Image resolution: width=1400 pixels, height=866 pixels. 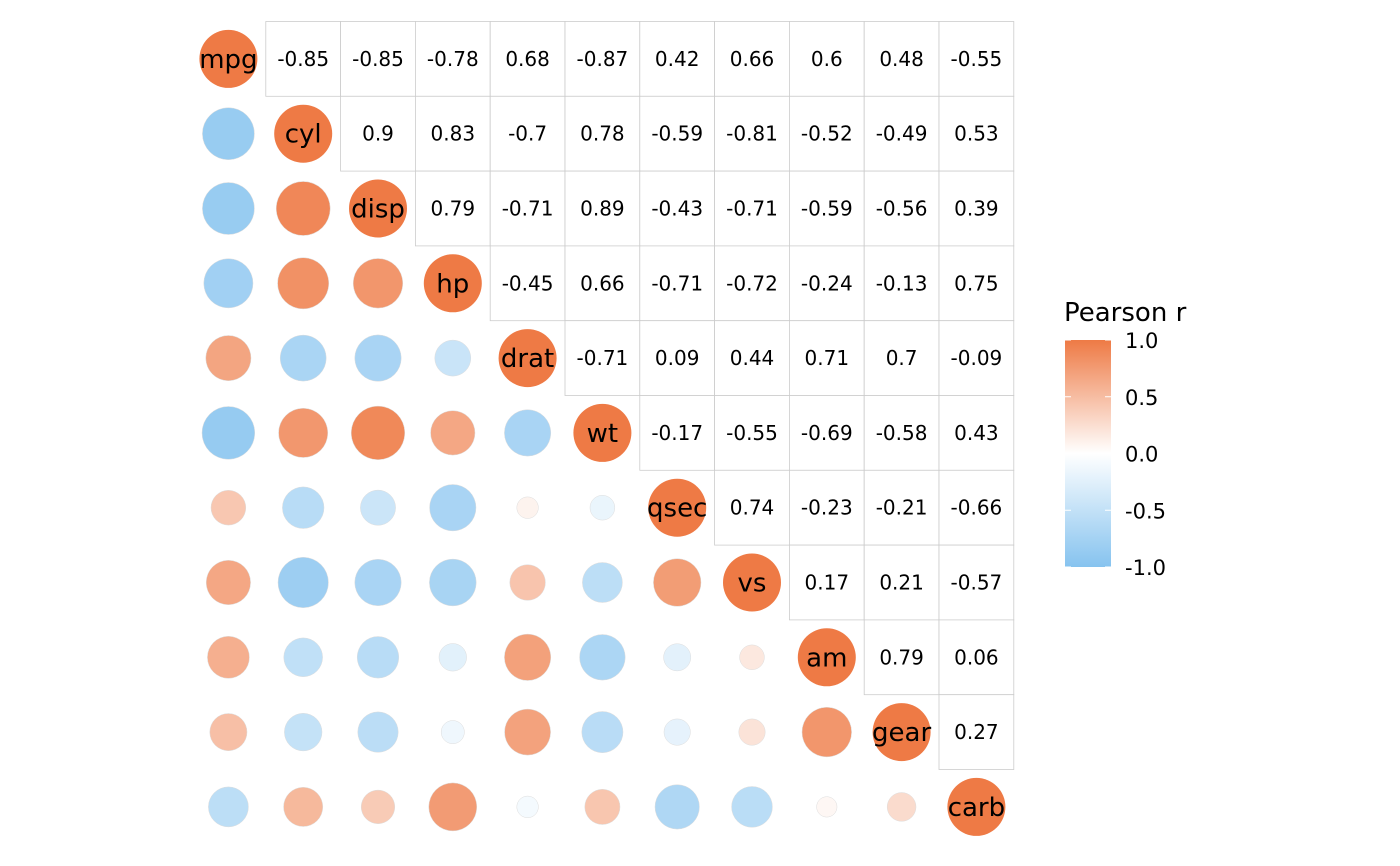 I want to click on correlation-value-label: -0.13, so click(x=902, y=283).